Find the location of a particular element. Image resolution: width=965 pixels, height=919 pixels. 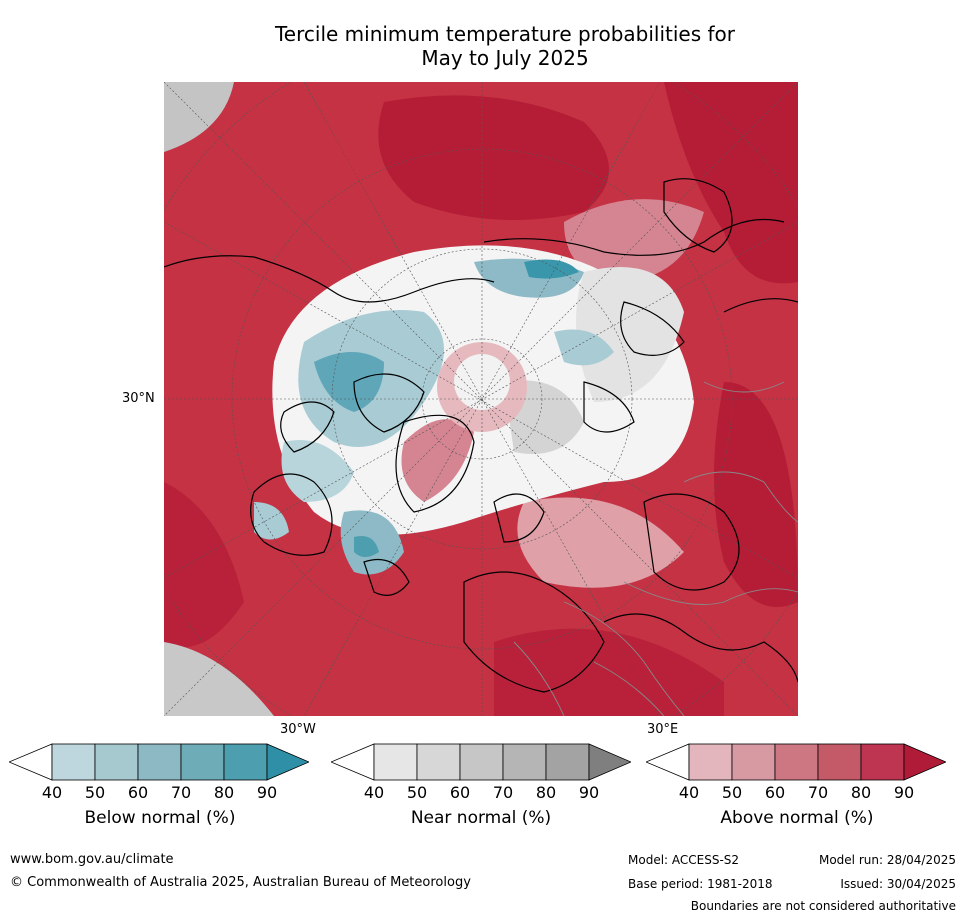

borders is located at coordinates (655, 548).